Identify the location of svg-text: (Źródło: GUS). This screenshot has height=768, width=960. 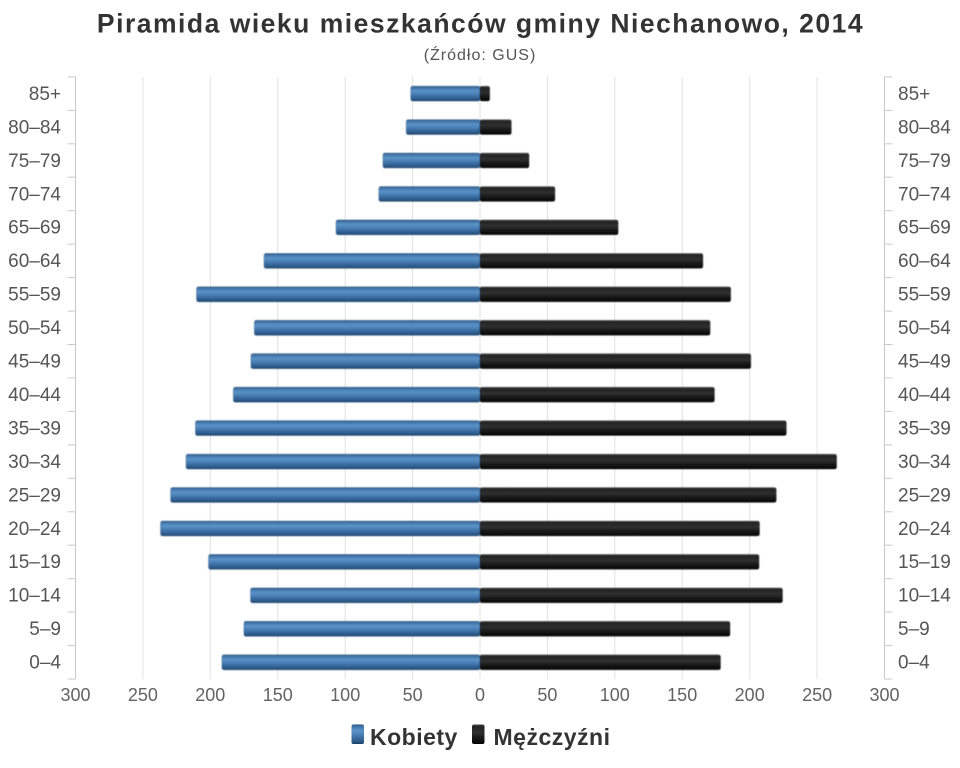
(480, 54).